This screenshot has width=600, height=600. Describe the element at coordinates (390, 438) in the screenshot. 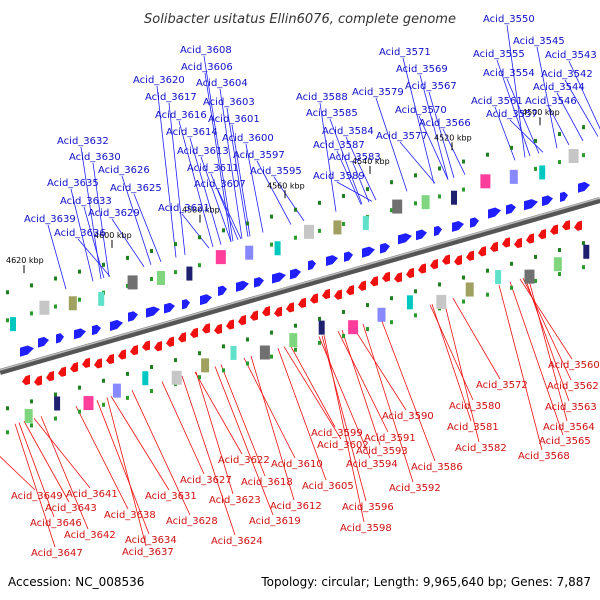

I see `gene-label: Acid_3591` at that location.